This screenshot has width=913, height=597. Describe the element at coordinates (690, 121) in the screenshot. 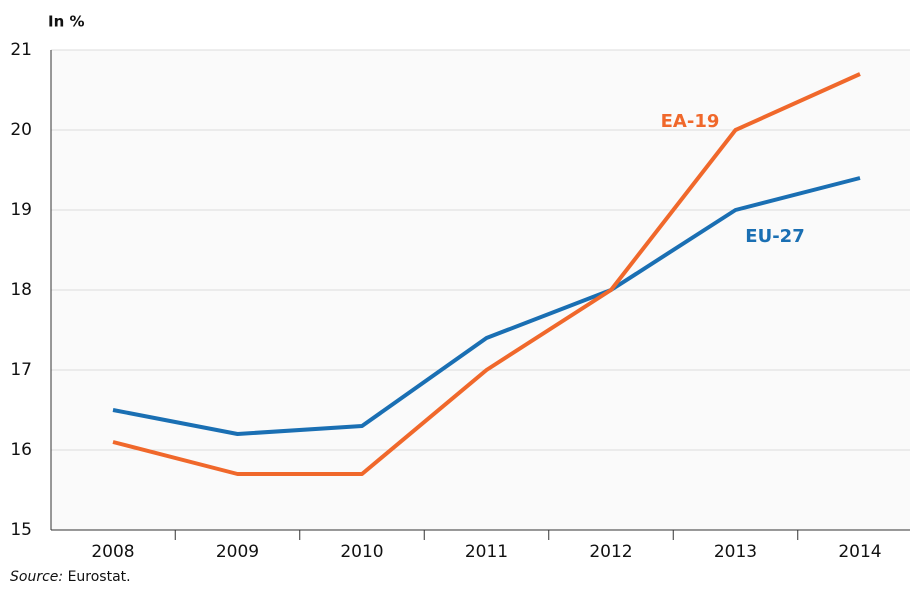

I see `series-label: EA-19` at that location.